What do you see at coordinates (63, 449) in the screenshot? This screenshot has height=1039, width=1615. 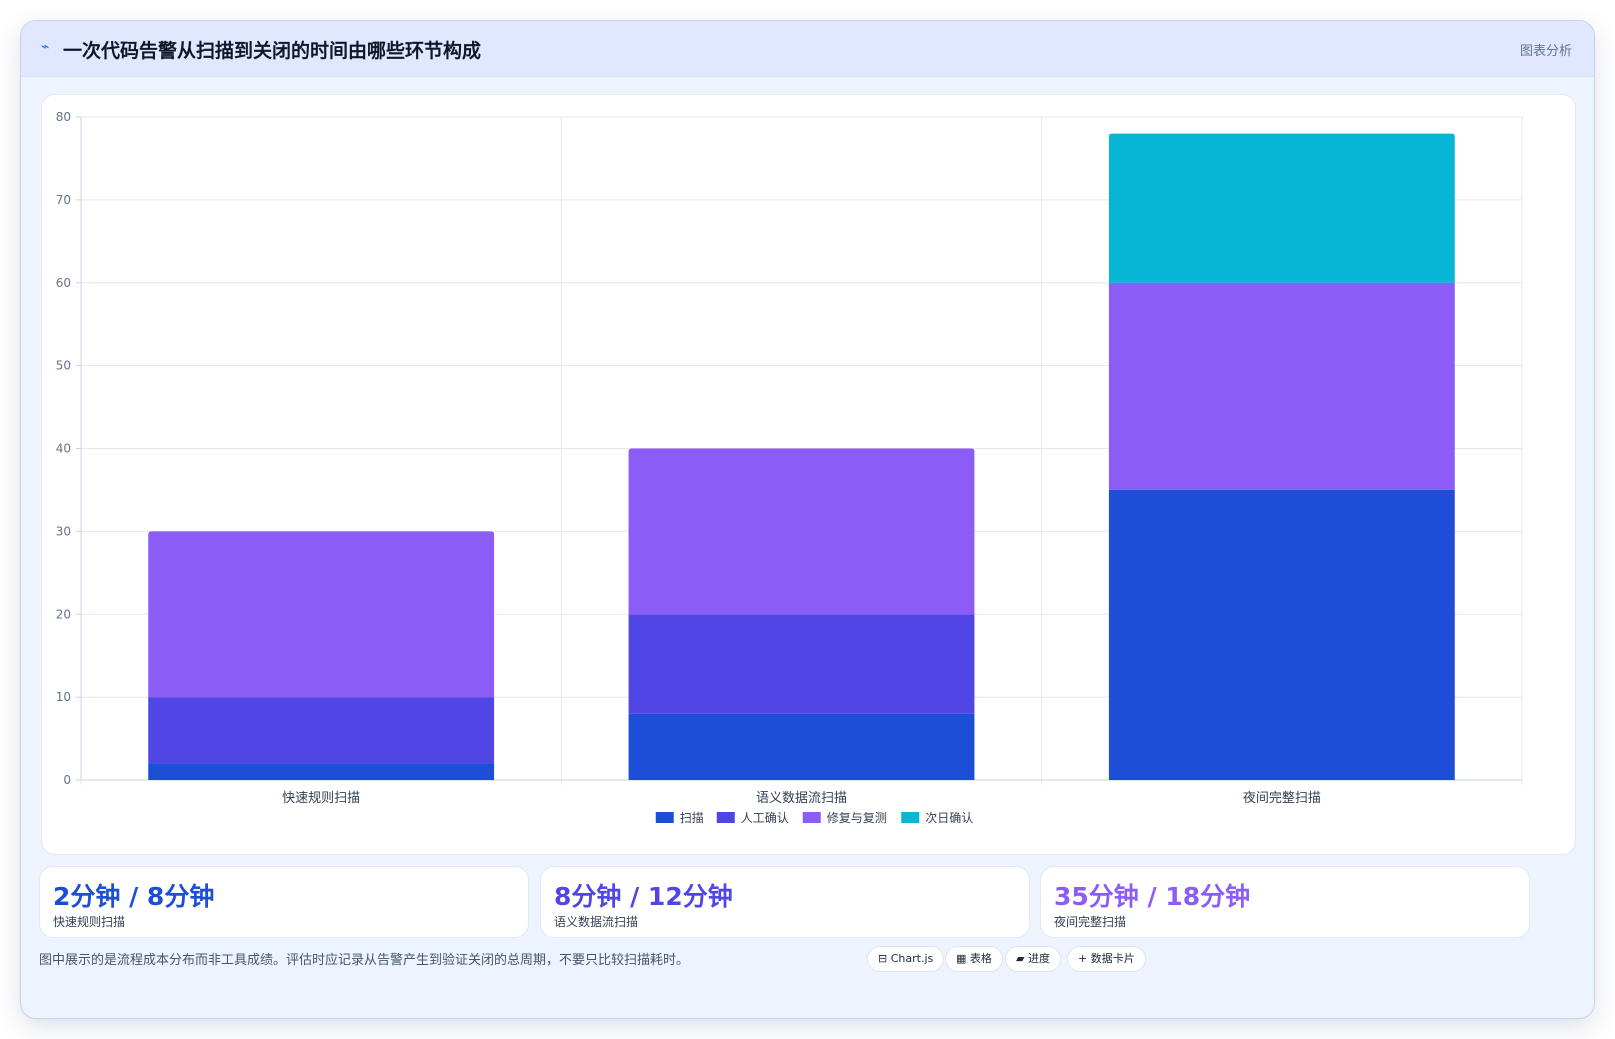 I see `y-tick-label: 40` at bounding box center [63, 449].